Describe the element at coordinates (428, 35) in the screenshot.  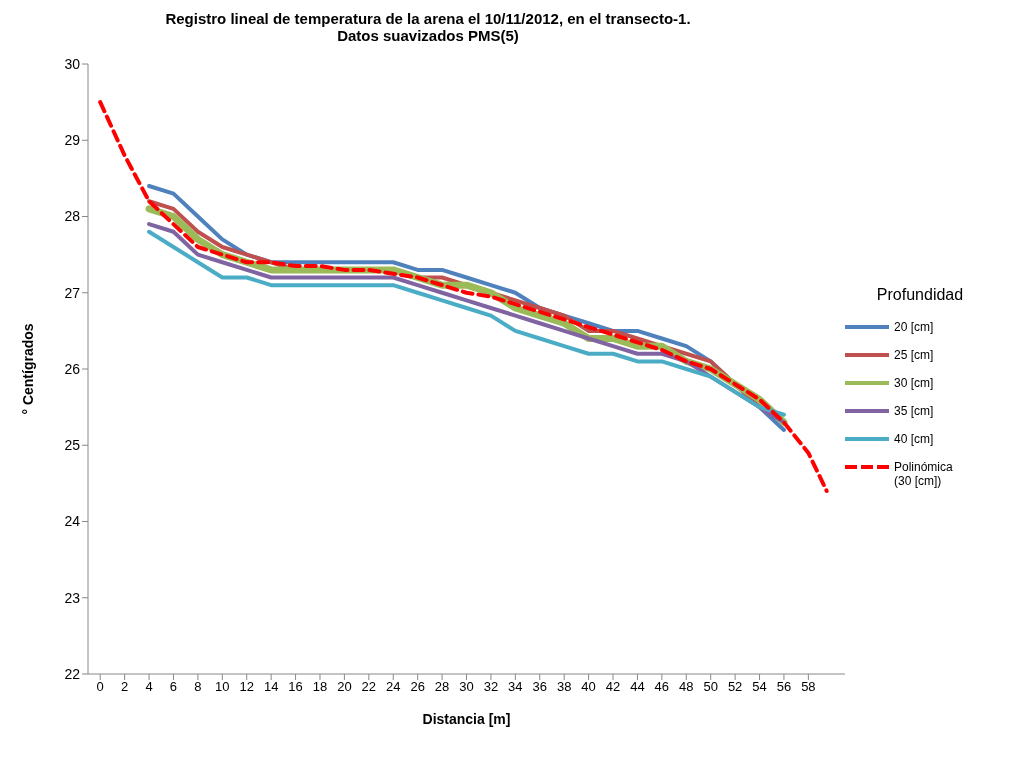
I see `chart-subtitle: Datos suavizados PMS(5)` at that location.